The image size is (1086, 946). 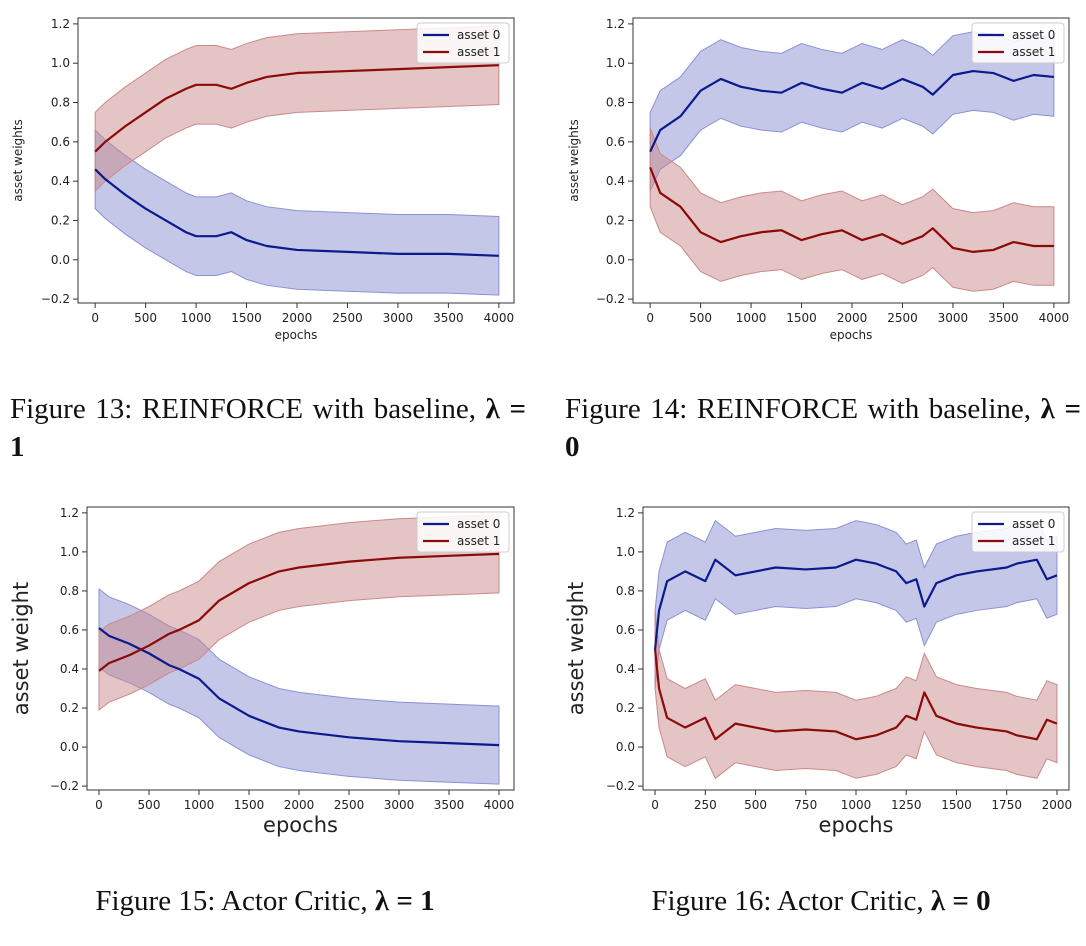 I want to click on caption-math: λ = 1, so click(x=404, y=901).